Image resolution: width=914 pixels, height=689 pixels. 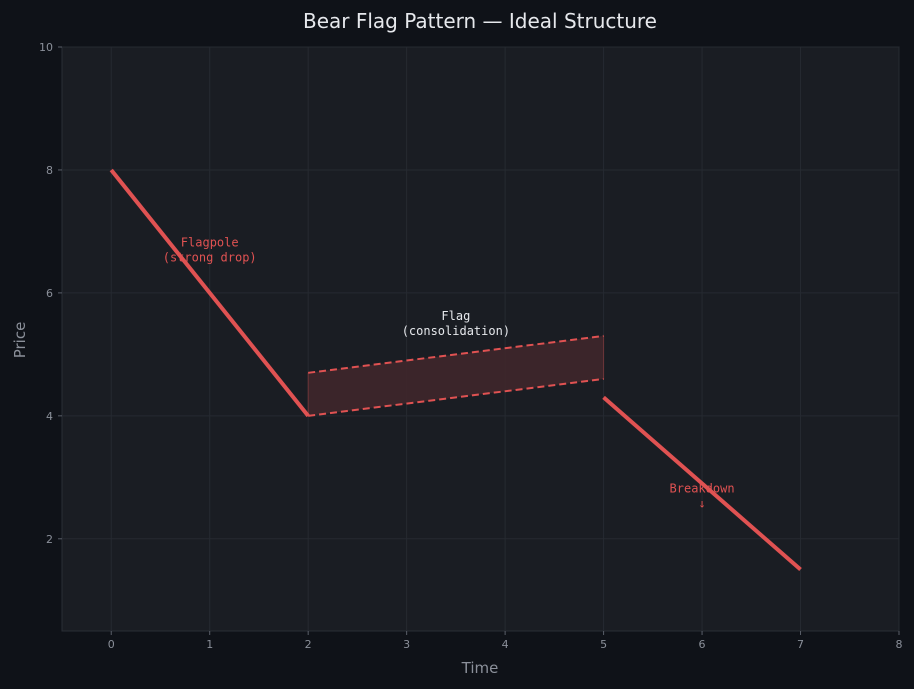 What do you see at coordinates (456, 375) in the screenshot?
I see `flag-band` at bounding box center [456, 375].